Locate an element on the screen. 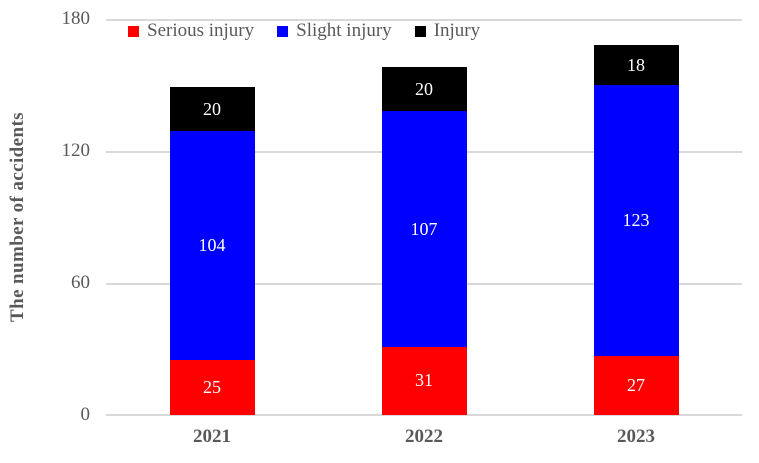 The width and height of the screenshot is (759, 463). bar-segment-serious-injury: 31 is located at coordinates (424, 380).